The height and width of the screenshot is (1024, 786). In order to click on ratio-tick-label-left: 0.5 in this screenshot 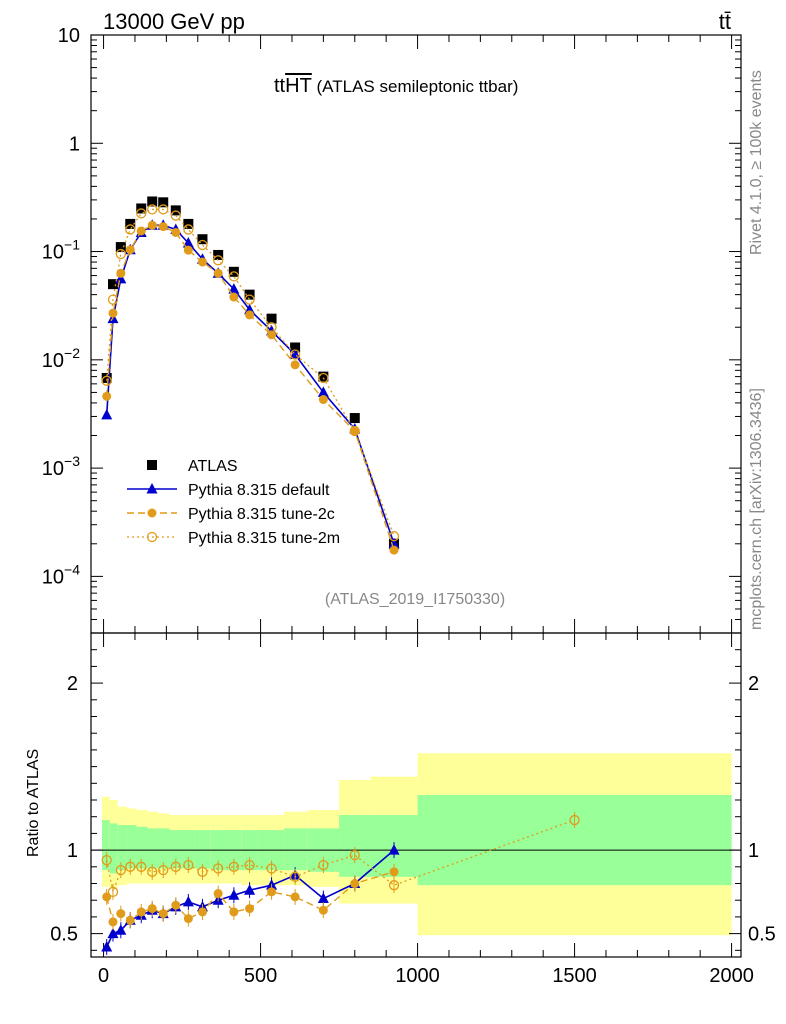, I will do `click(64, 935)`.